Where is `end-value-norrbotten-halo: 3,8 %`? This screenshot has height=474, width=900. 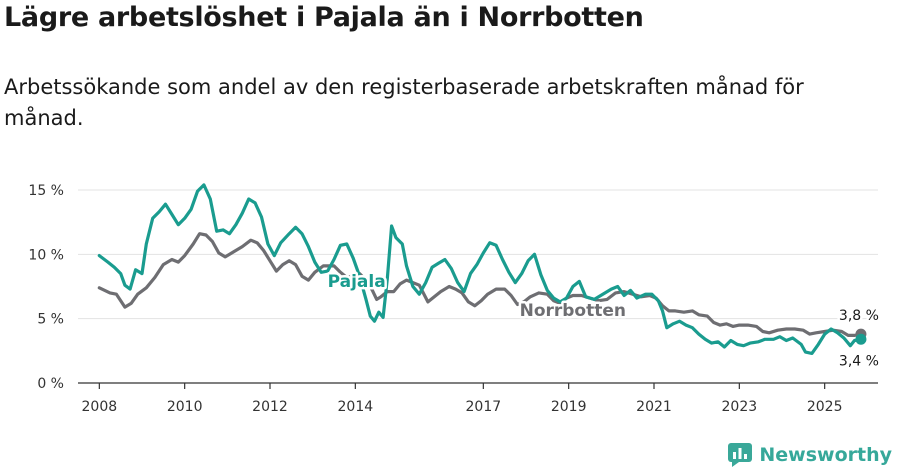 end-value-norrbotten-halo: 3,8 % is located at coordinates (859, 316).